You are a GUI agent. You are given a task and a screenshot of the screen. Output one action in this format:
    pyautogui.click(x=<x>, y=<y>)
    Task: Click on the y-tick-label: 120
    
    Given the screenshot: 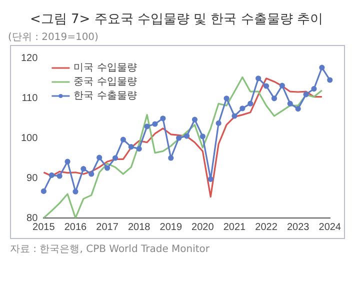 What is the action you would take?
    pyautogui.click(x=29, y=58)
    